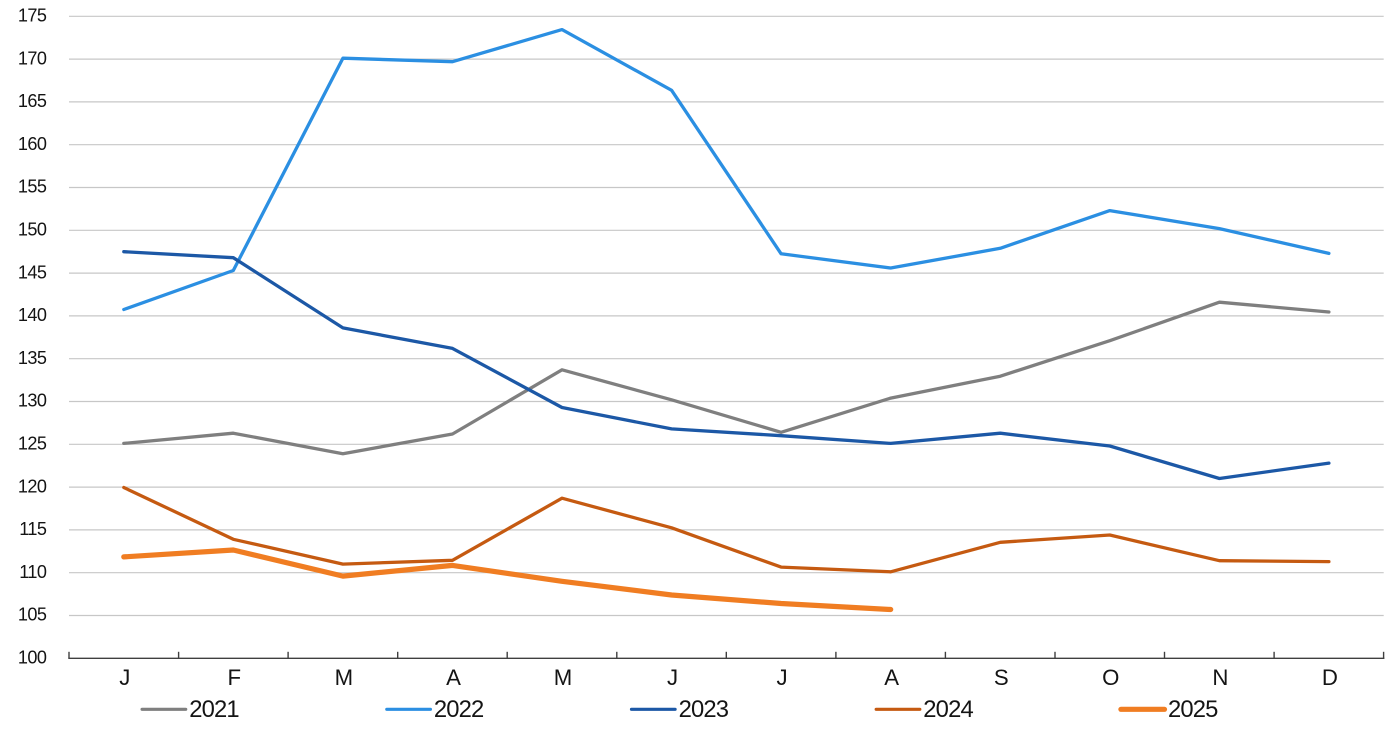 The width and height of the screenshot is (1400, 730). Describe the element at coordinates (32, 401) in the screenshot. I see `svg-text: 130` at that location.